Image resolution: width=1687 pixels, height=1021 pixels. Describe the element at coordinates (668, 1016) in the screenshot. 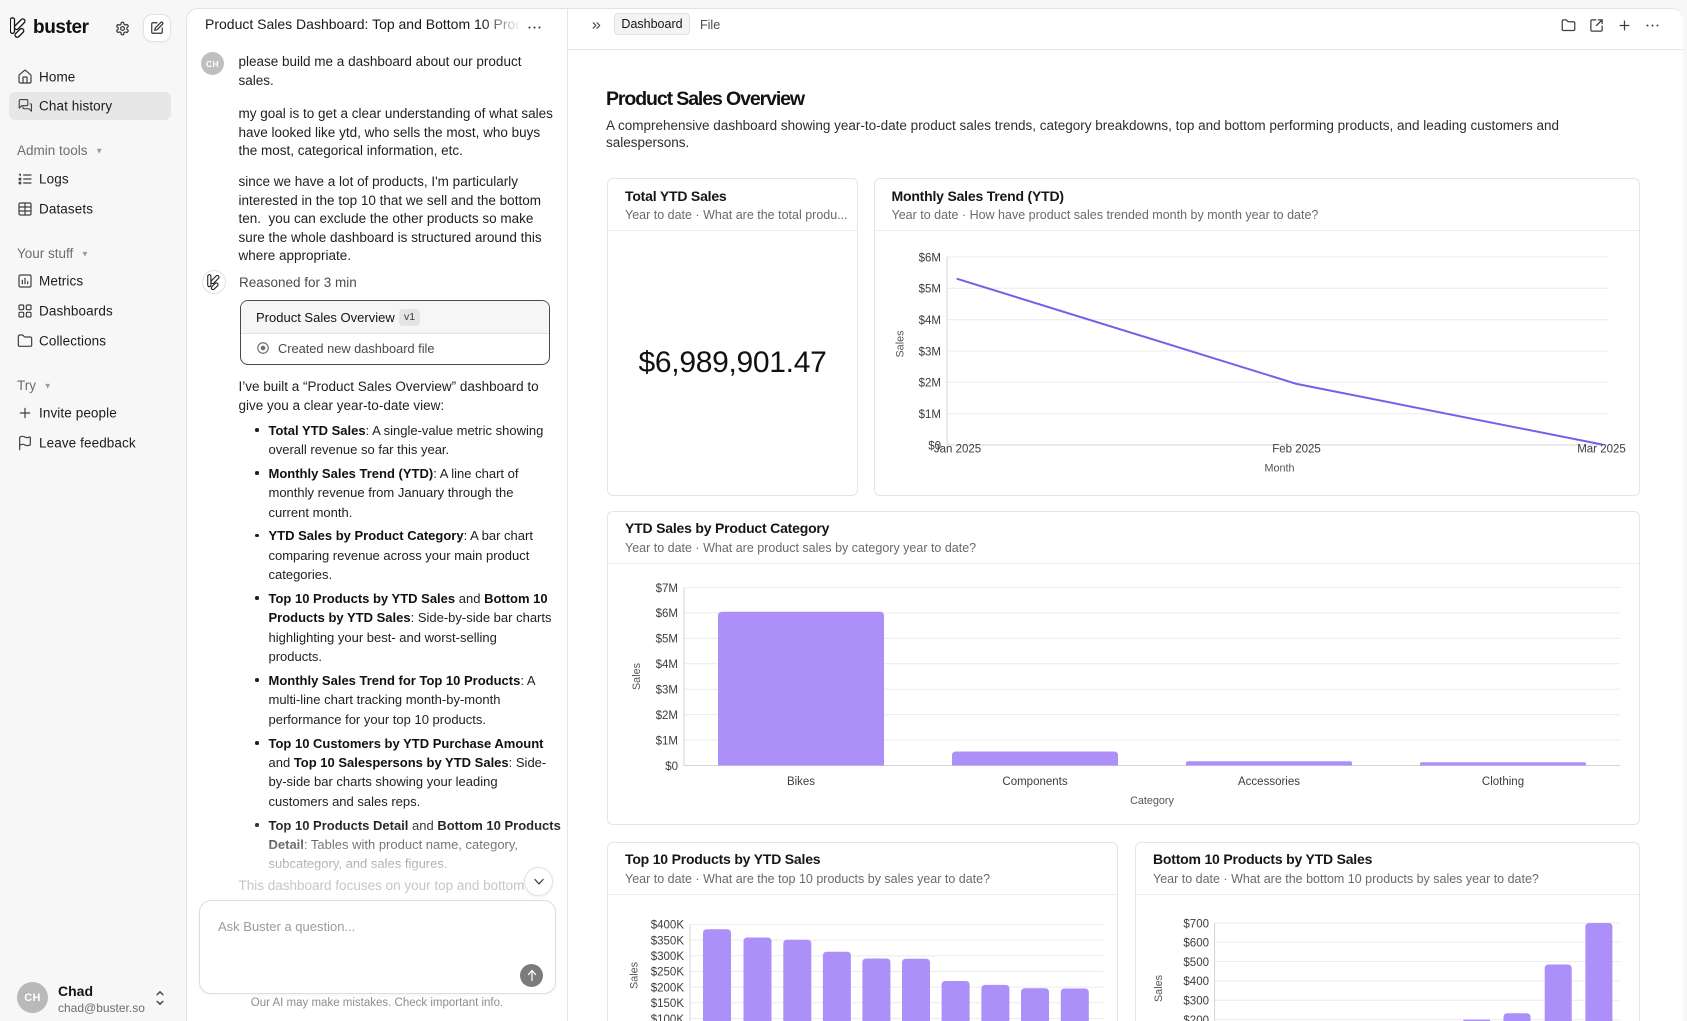

I see `svg-text: $100K` at that location.